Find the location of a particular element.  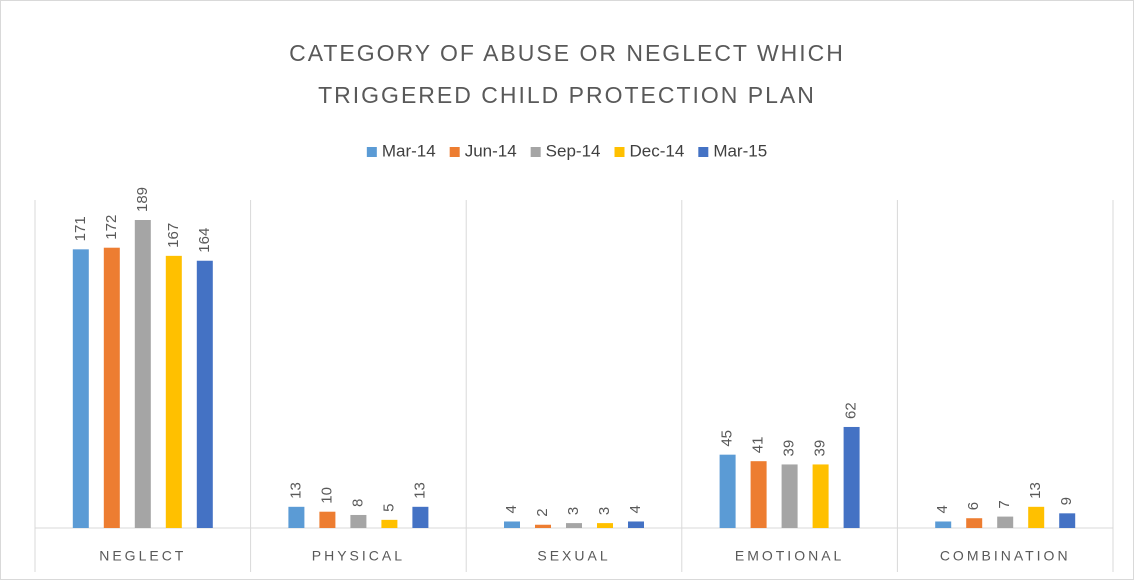

data-label: 171 is located at coordinates (80, 228).